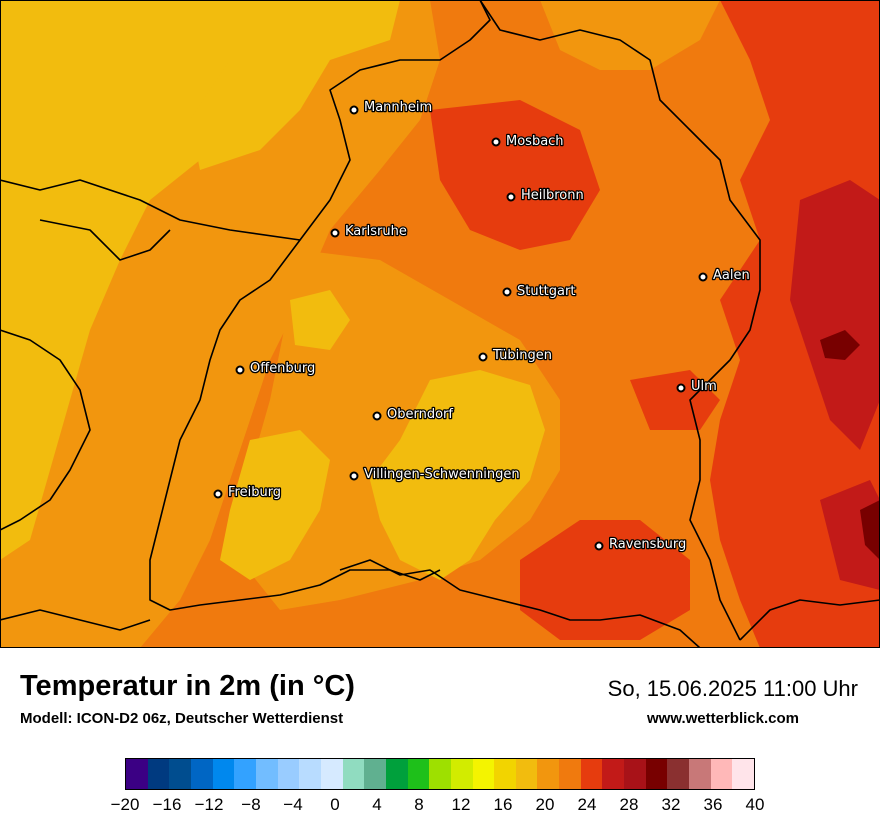 The width and height of the screenshot is (880, 830). Describe the element at coordinates (251, 804) in the screenshot. I see `colorbar-tick-label: −8` at that location.